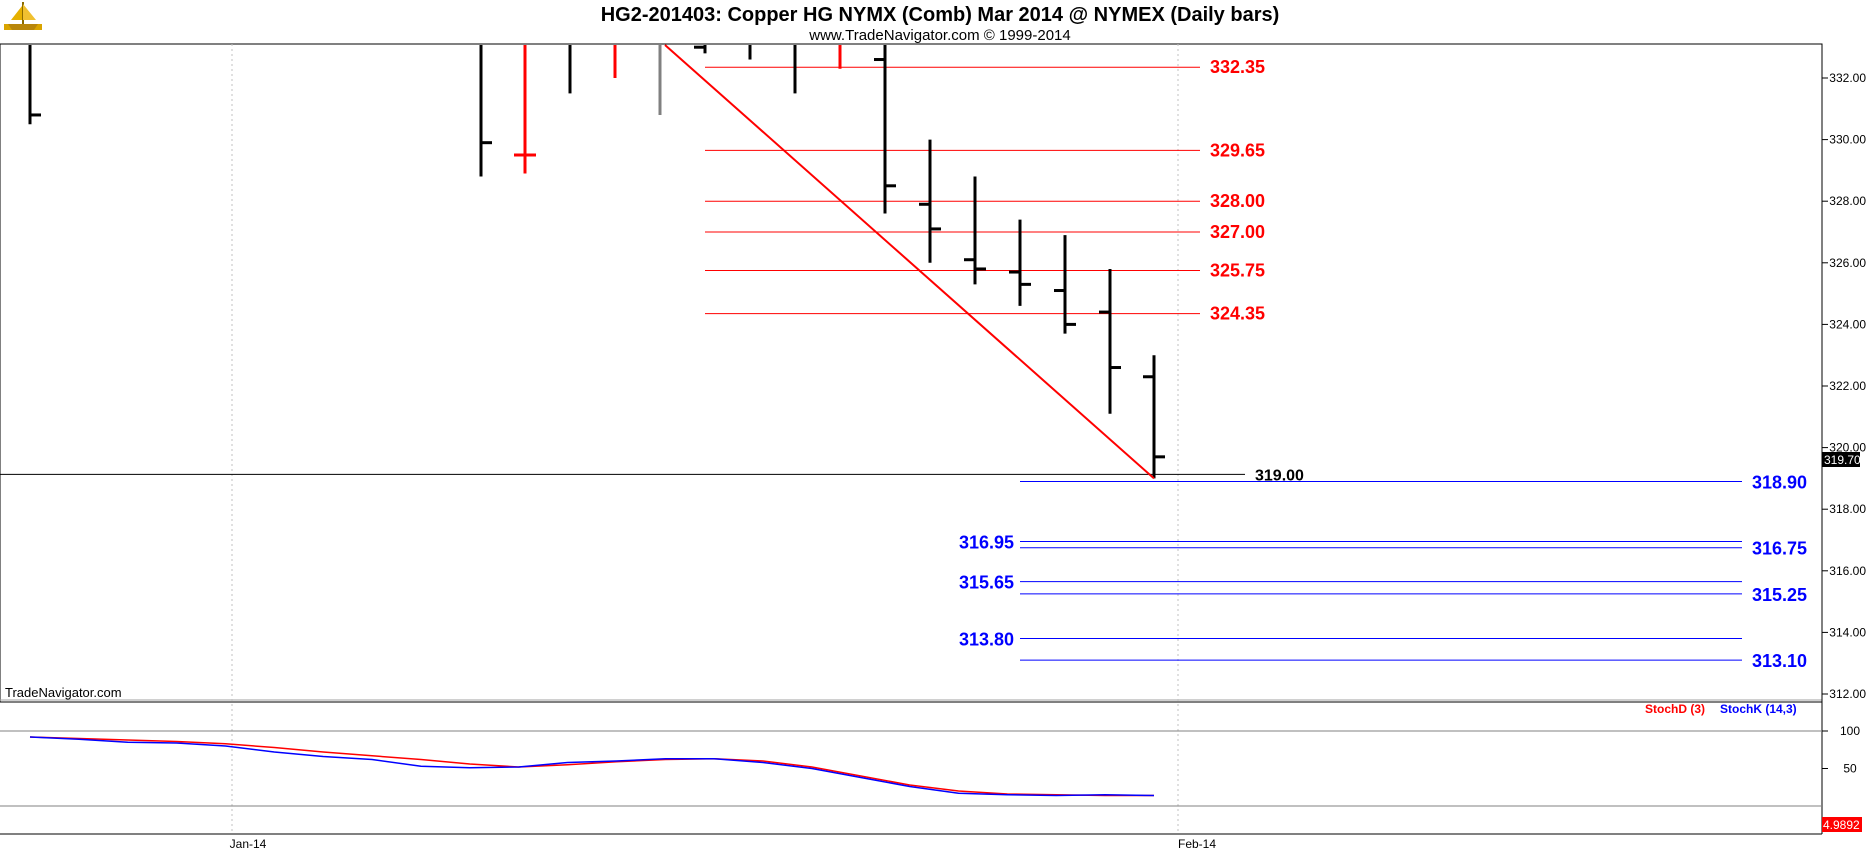 The height and width of the screenshot is (854, 1876). What do you see at coordinates (1675, 709) in the screenshot?
I see `legend-stochd: StochD (3)` at bounding box center [1675, 709].